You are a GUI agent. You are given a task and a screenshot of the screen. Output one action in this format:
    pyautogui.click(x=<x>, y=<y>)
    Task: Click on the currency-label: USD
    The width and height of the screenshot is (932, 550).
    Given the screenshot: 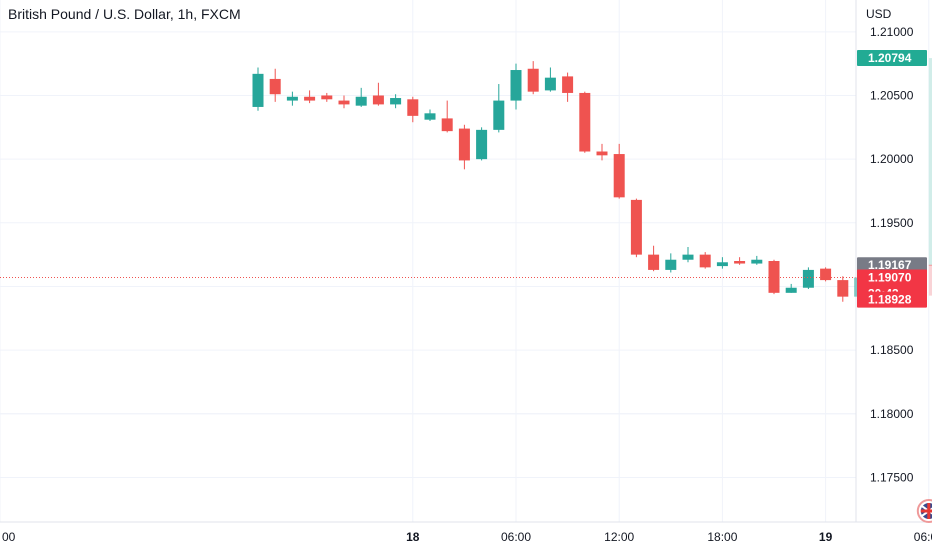 What is the action you would take?
    pyautogui.click(x=879, y=14)
    